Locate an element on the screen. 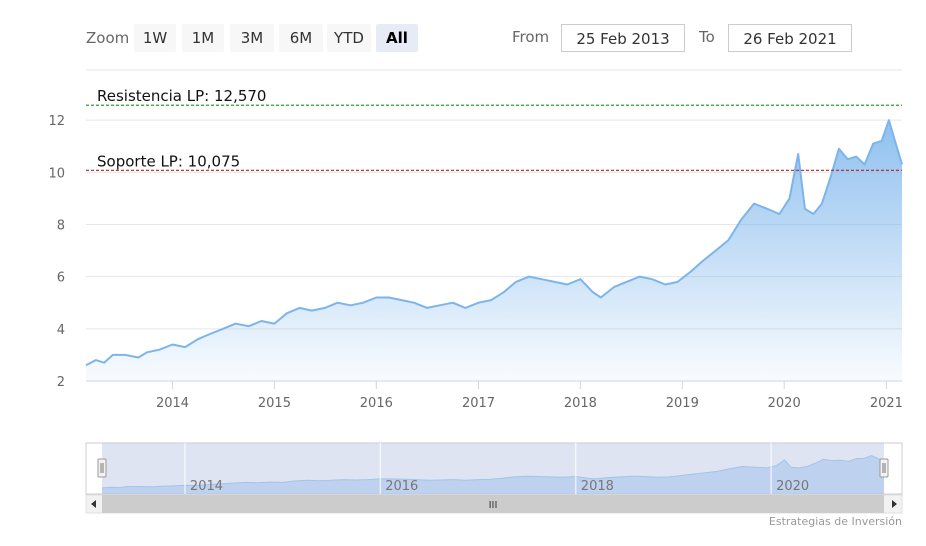  x-tick-label: 2018 is located at coordinates (580, 403).